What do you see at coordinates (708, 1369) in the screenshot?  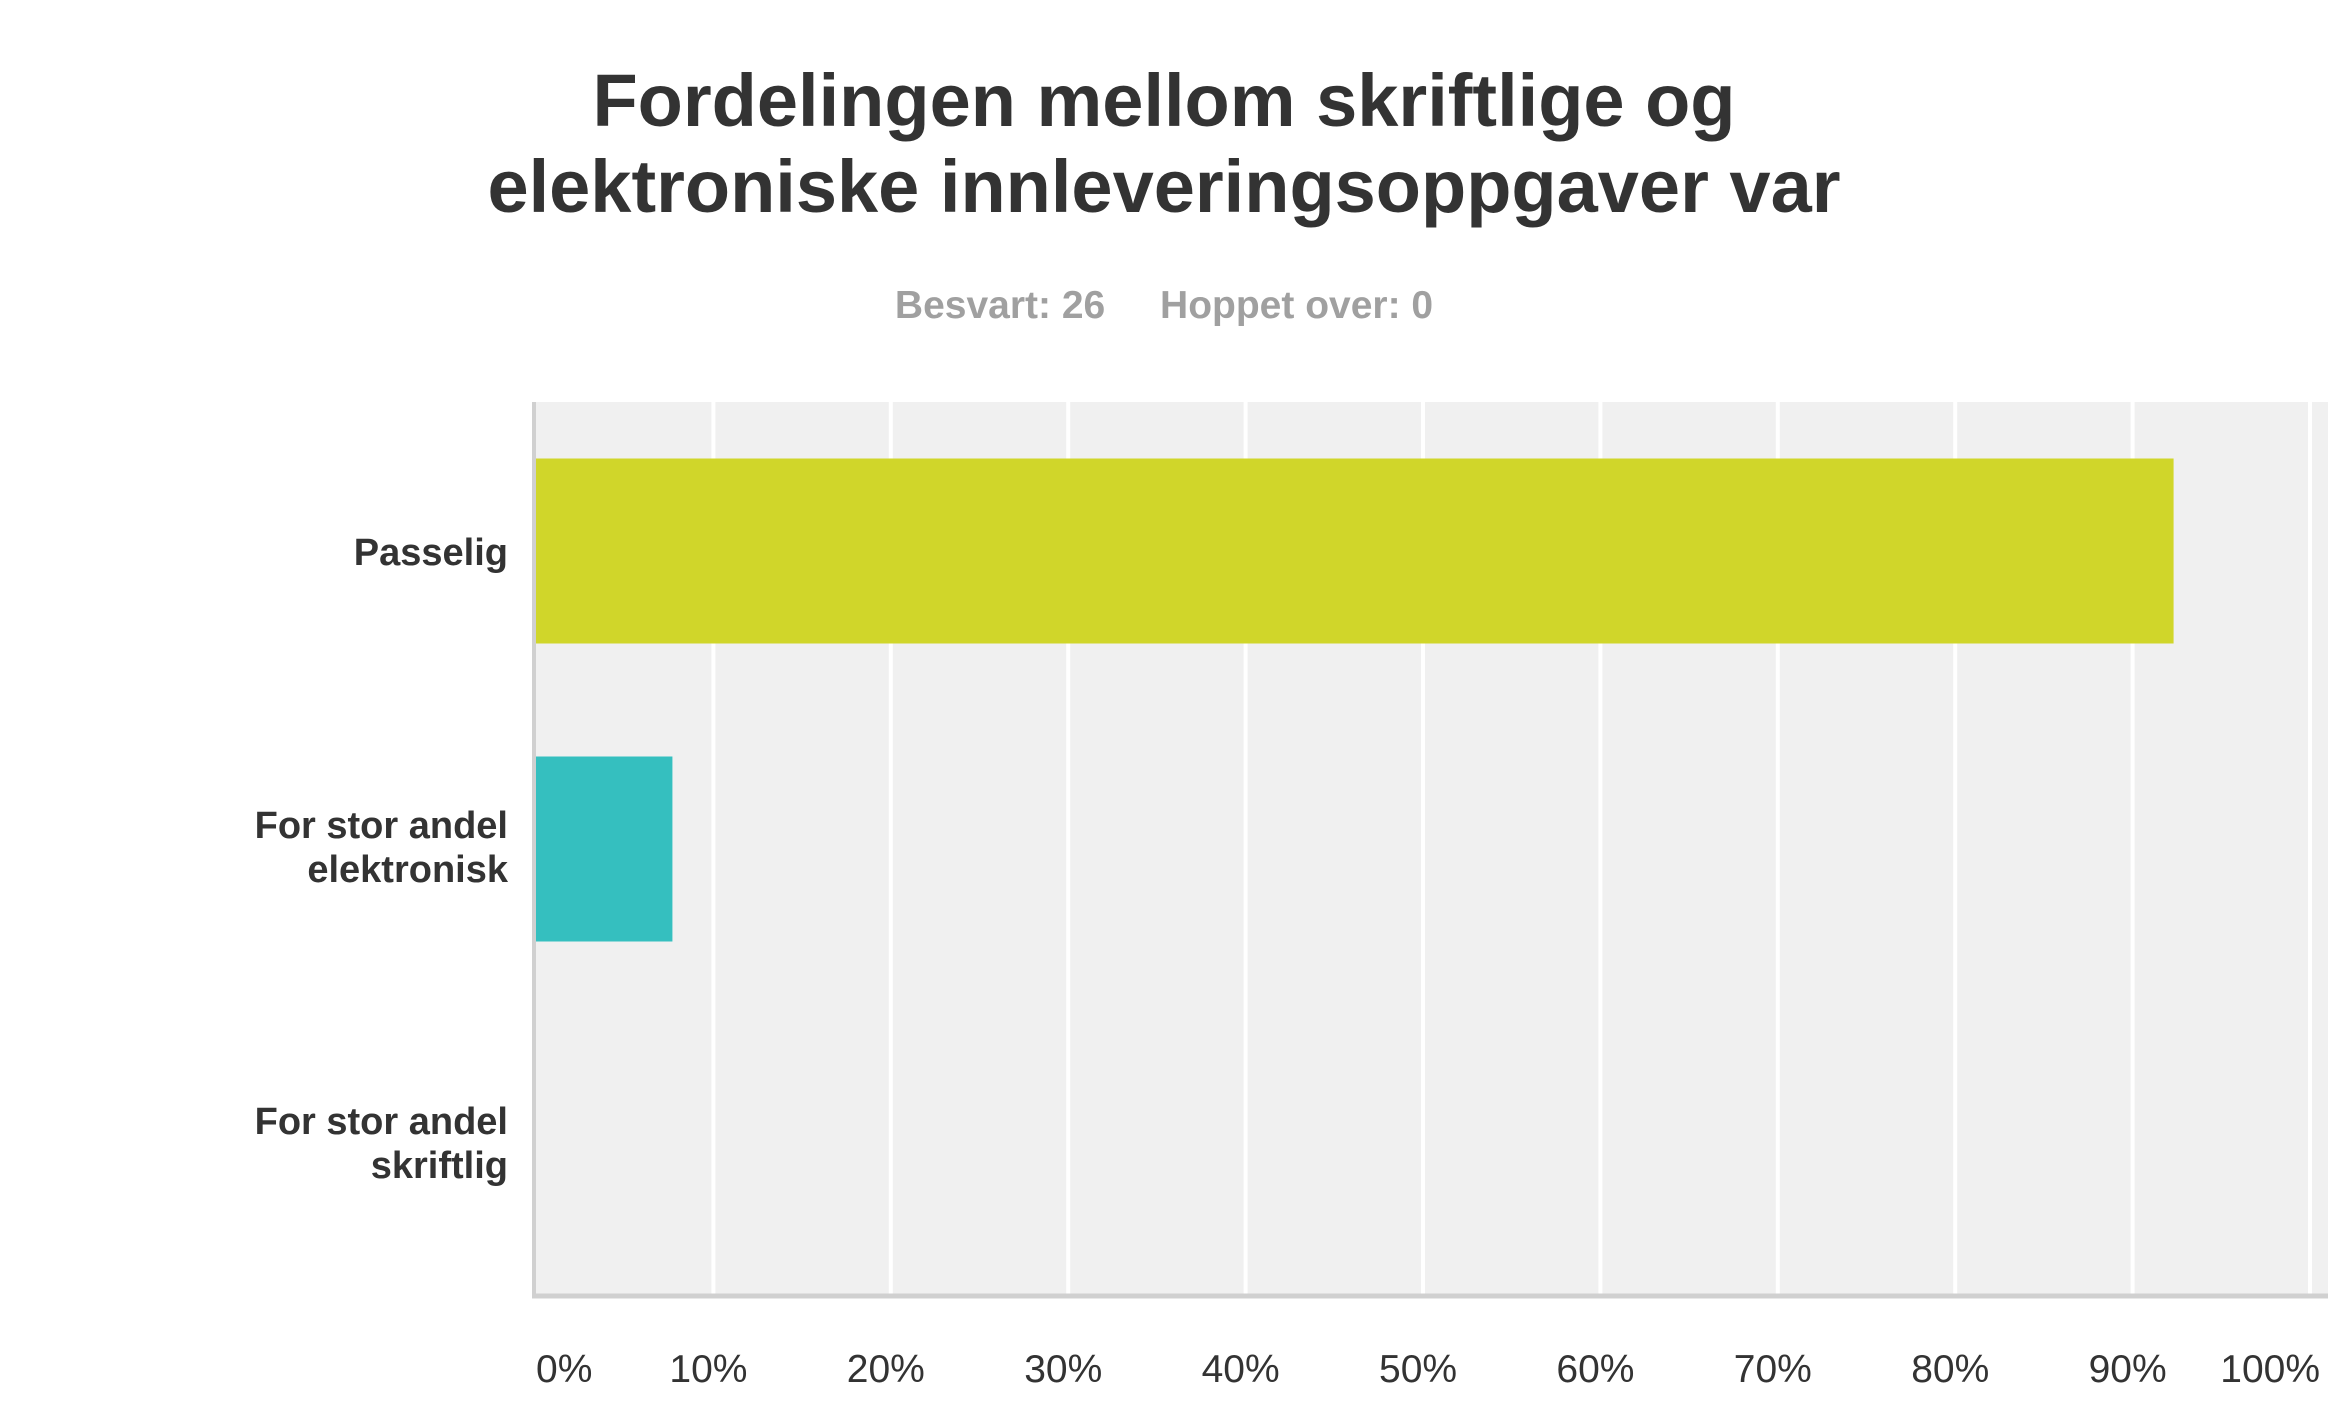 I see `x-tick-label-10: 10%` at bounding box center [708, 1369].